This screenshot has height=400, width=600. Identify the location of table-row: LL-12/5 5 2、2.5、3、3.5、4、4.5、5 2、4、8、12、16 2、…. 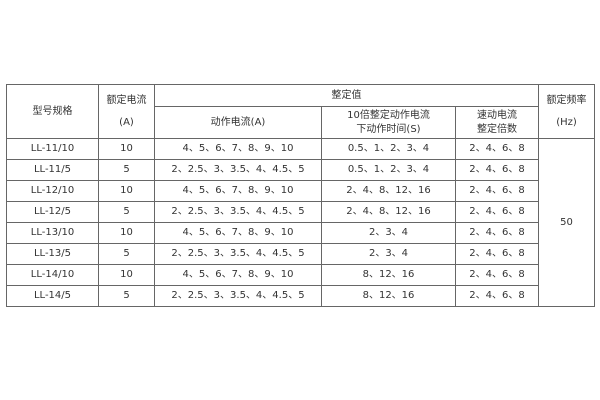
(300, 212).